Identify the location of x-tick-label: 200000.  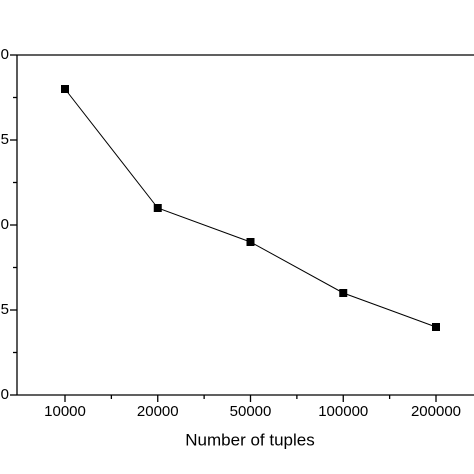
(436, 411).